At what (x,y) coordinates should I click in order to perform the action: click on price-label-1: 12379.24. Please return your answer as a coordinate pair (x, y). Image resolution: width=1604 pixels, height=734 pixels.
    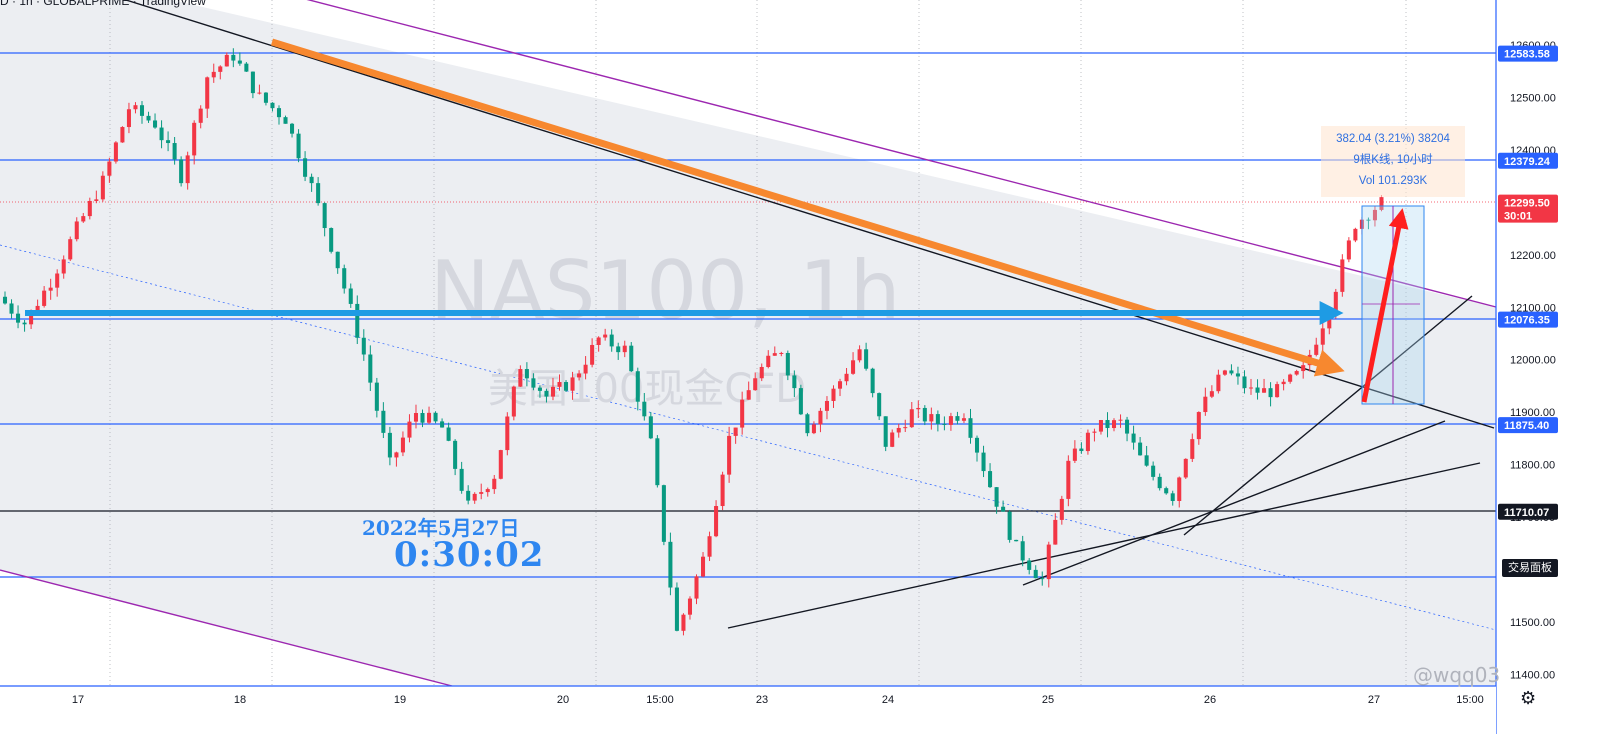
    Looking at the image, I should click on (1528, 160).